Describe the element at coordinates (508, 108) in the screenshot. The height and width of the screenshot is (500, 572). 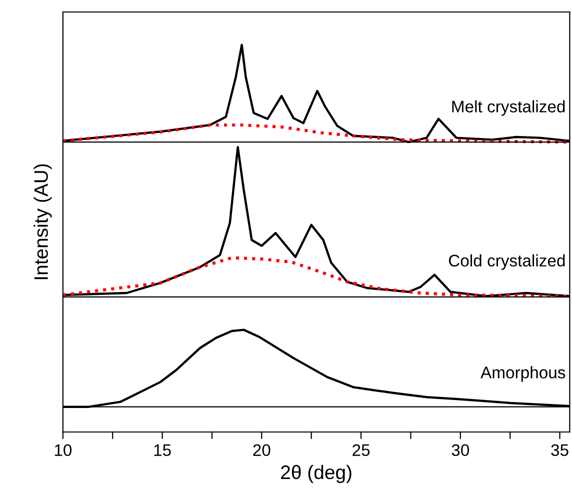
I see `series-label: Melt crystalized` at that location.